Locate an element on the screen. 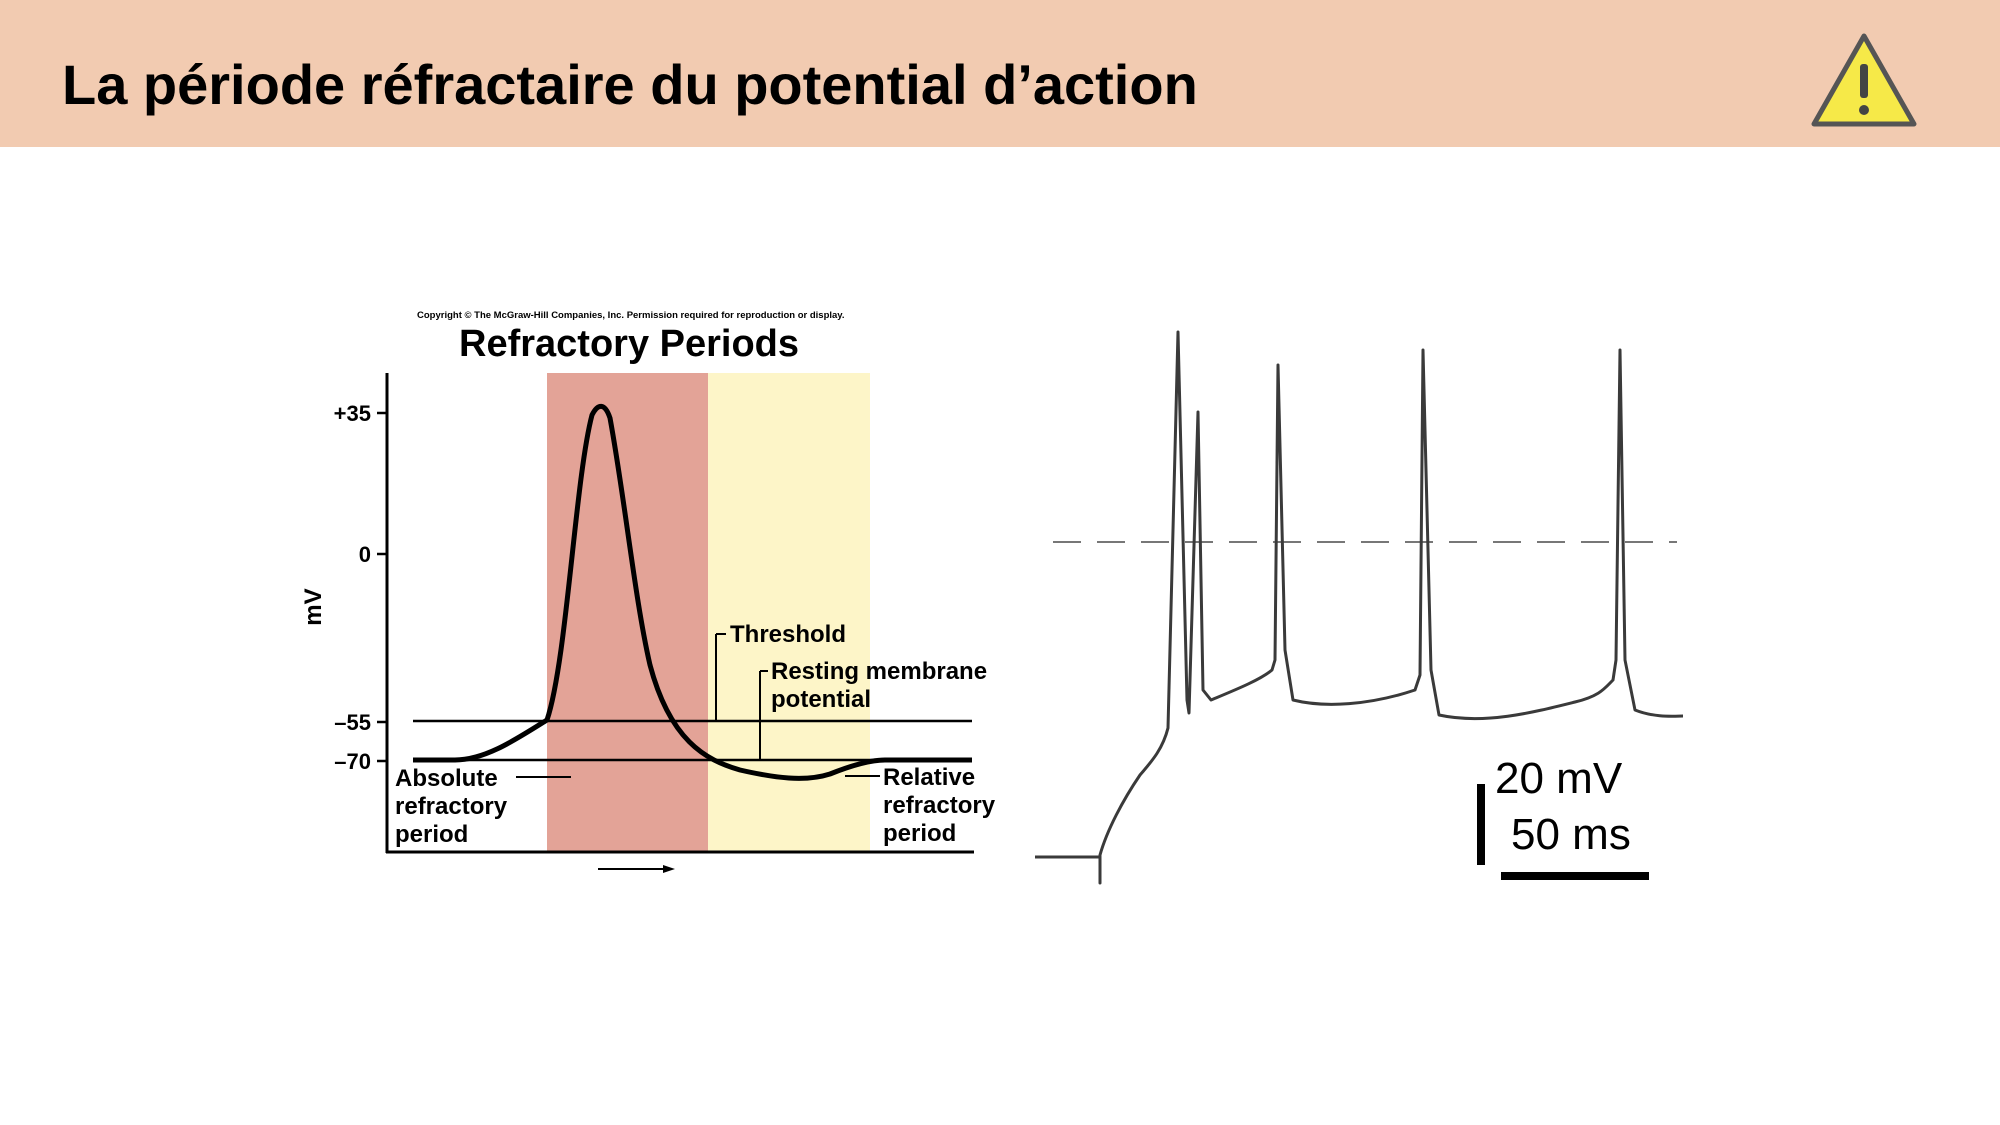 The width and height of the screenshot is (2000, 1125). relative-label-line2: refractory is located at coordinates (939, 805).